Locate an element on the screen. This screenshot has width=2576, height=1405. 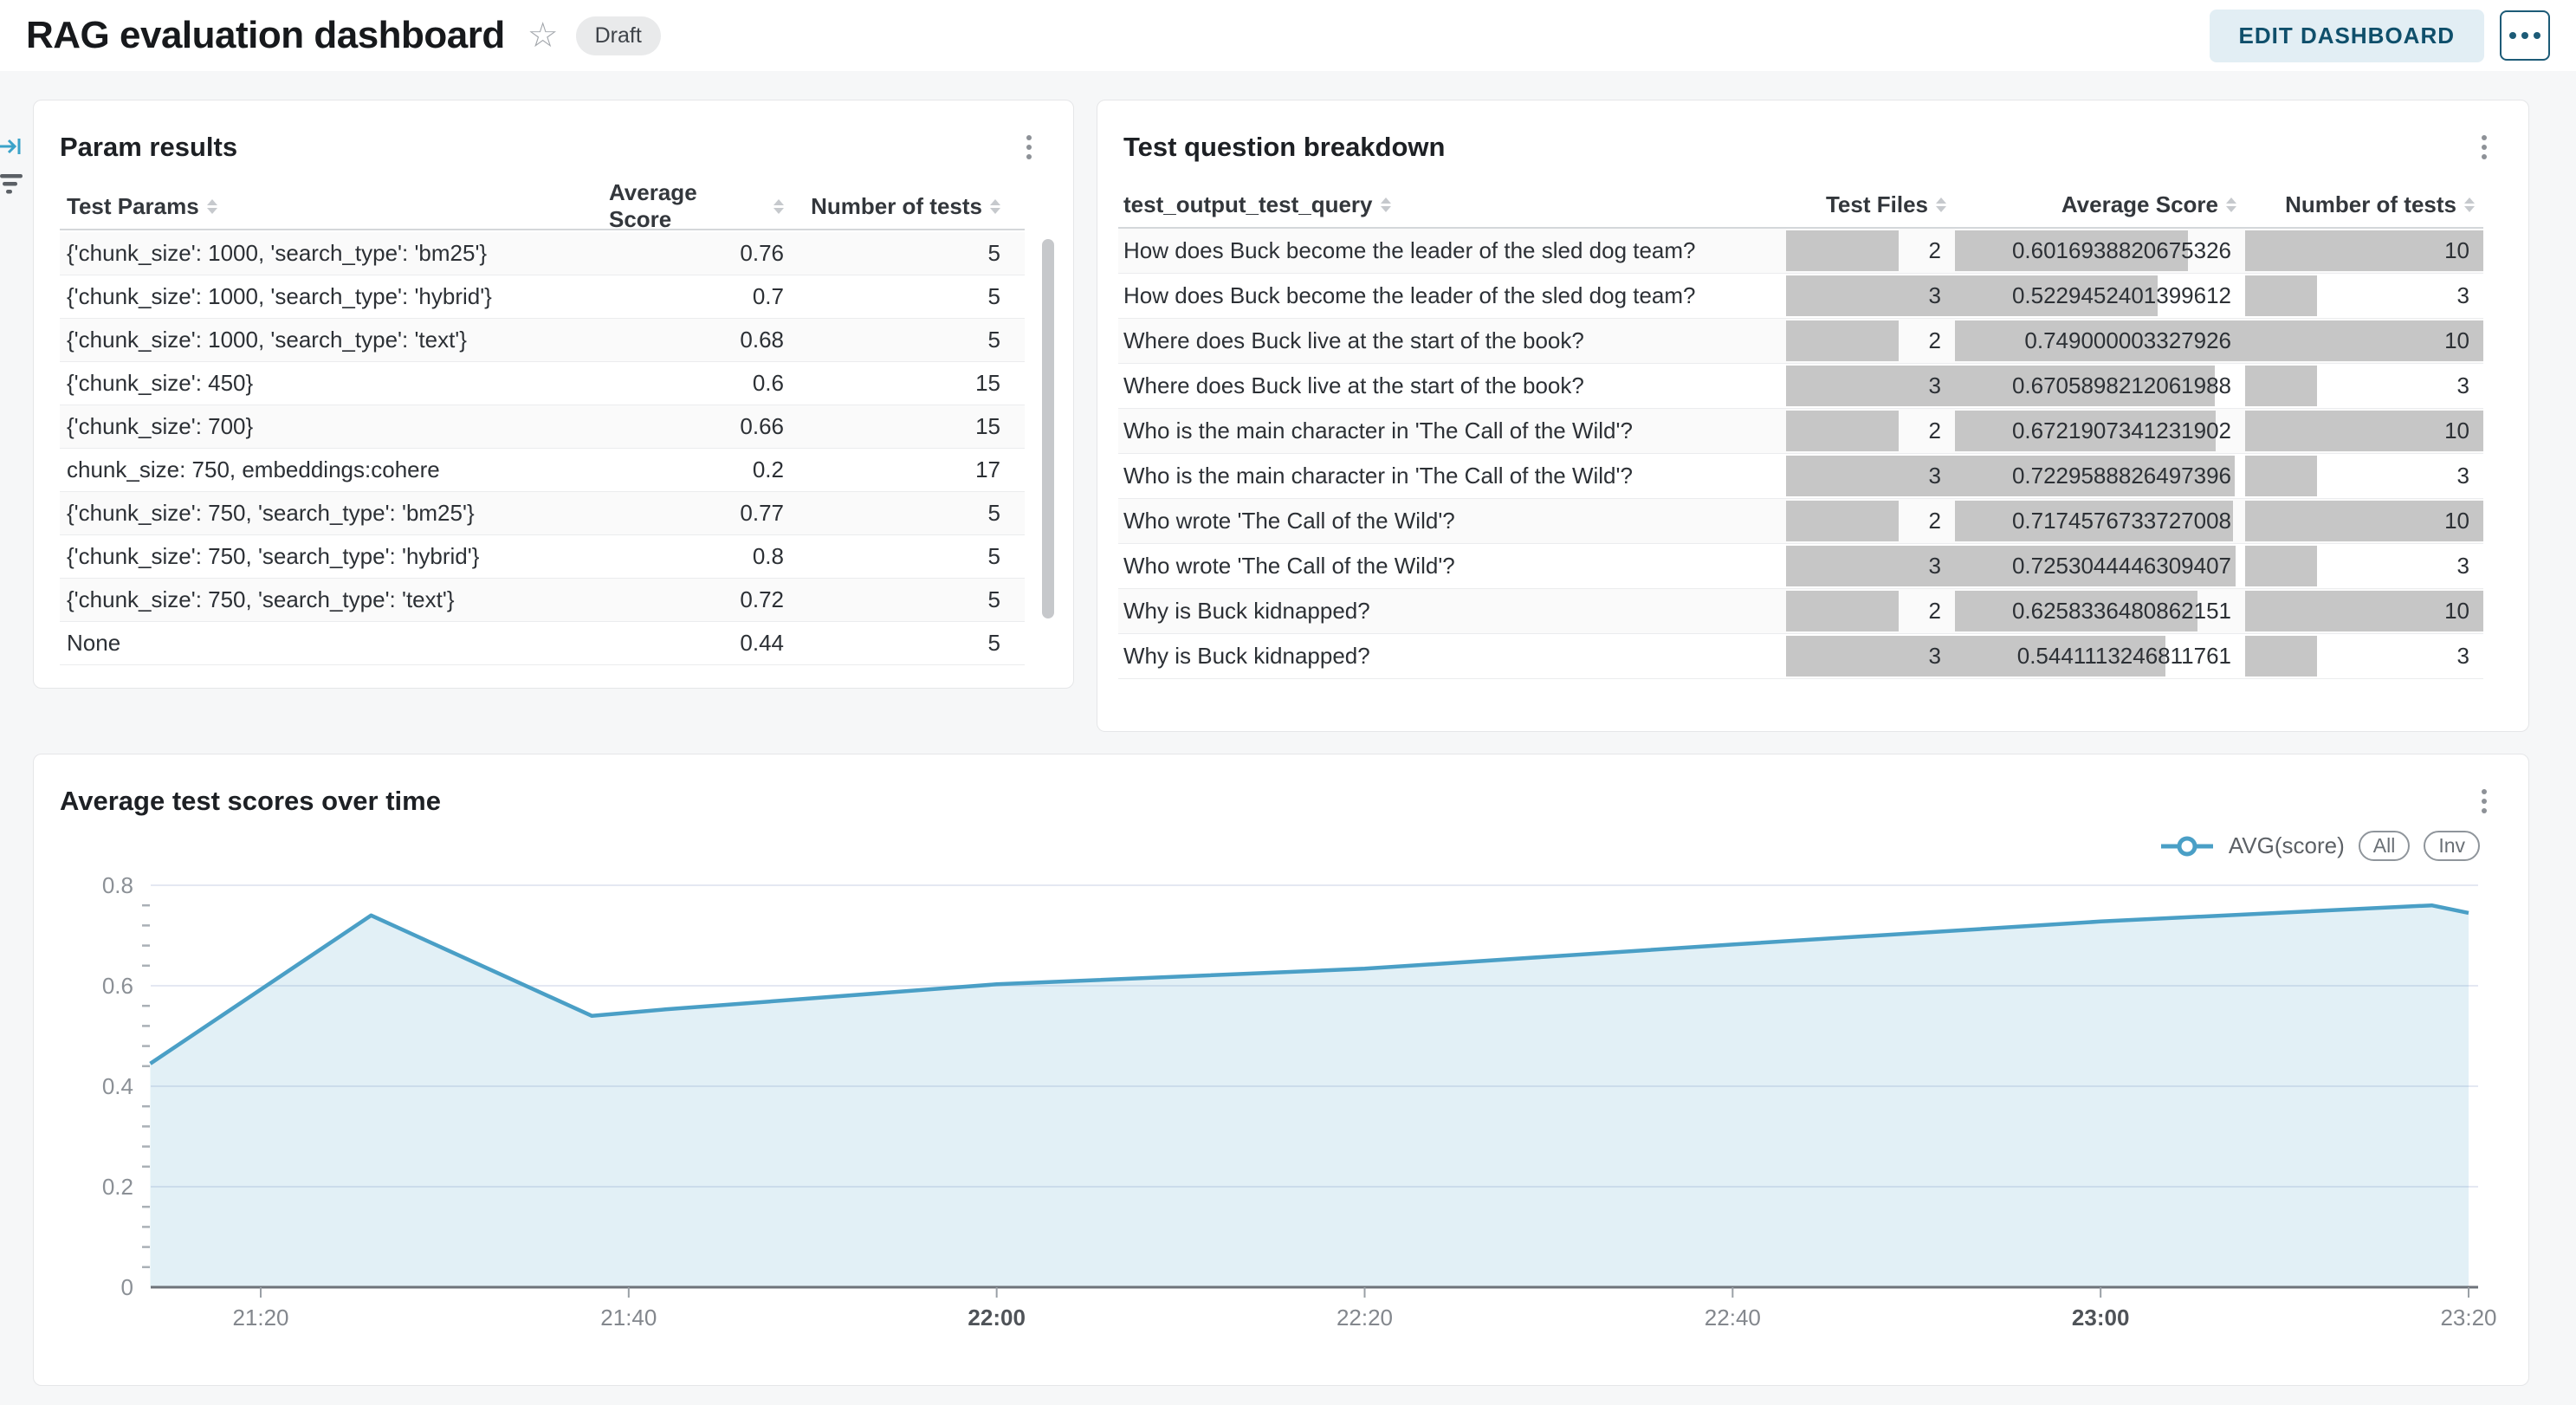
cell-with-data-bar: 0.7253044446309407 is located at coordinates (2100, 566).